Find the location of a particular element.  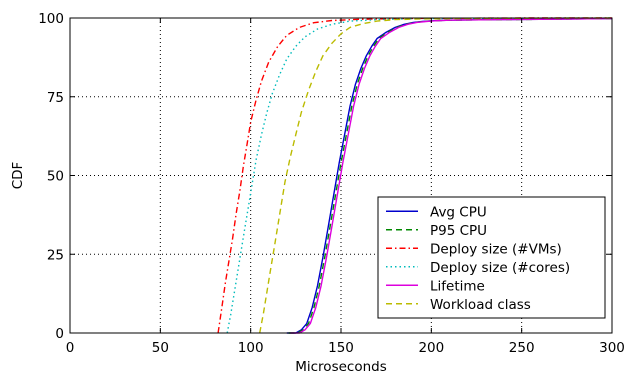

legend-label: Avg CPU is located at coordinates (458, 212).